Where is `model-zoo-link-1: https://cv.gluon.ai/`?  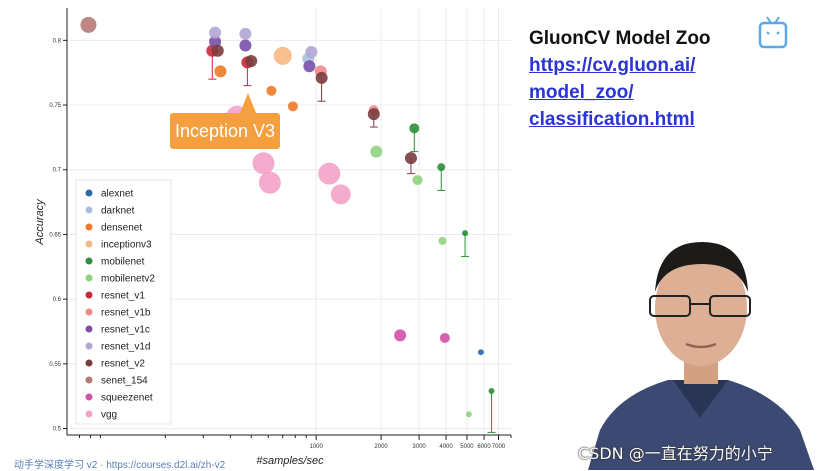 model-zoo-link-1: https://cv.gluon.ai/ is located at coordinates (612, 65).